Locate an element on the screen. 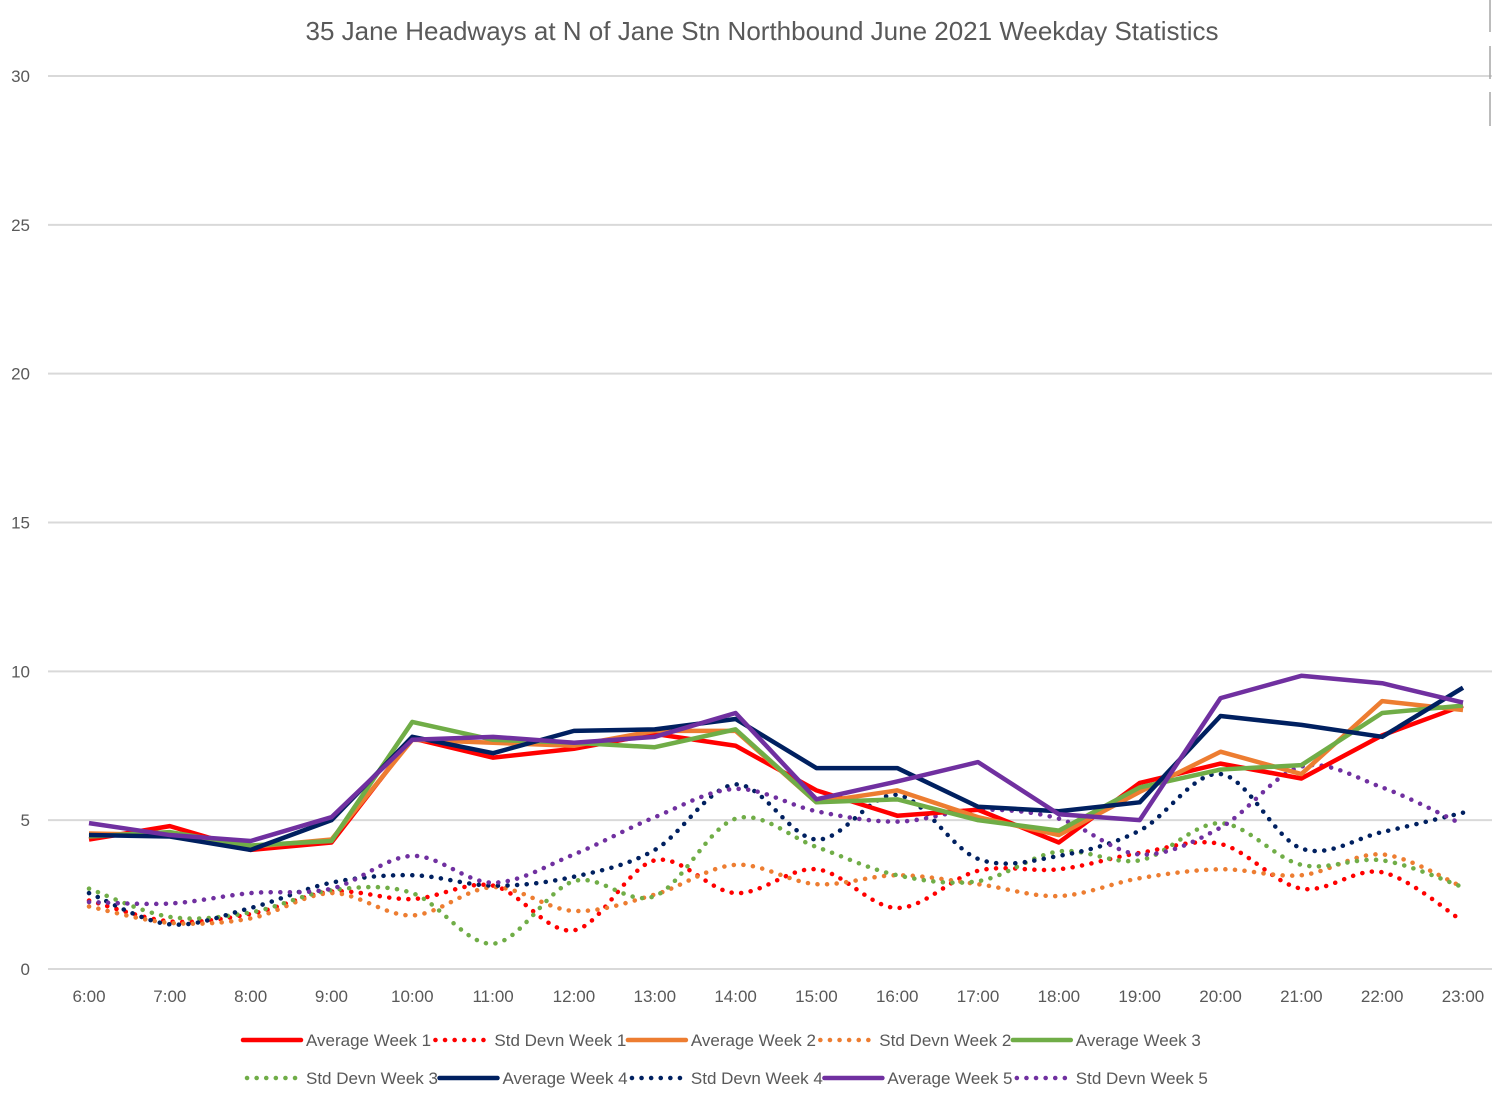 The width and height of the screenshot is (1492, 1105). x-tick-label: 6:00 is located at coordinates (88, 996).